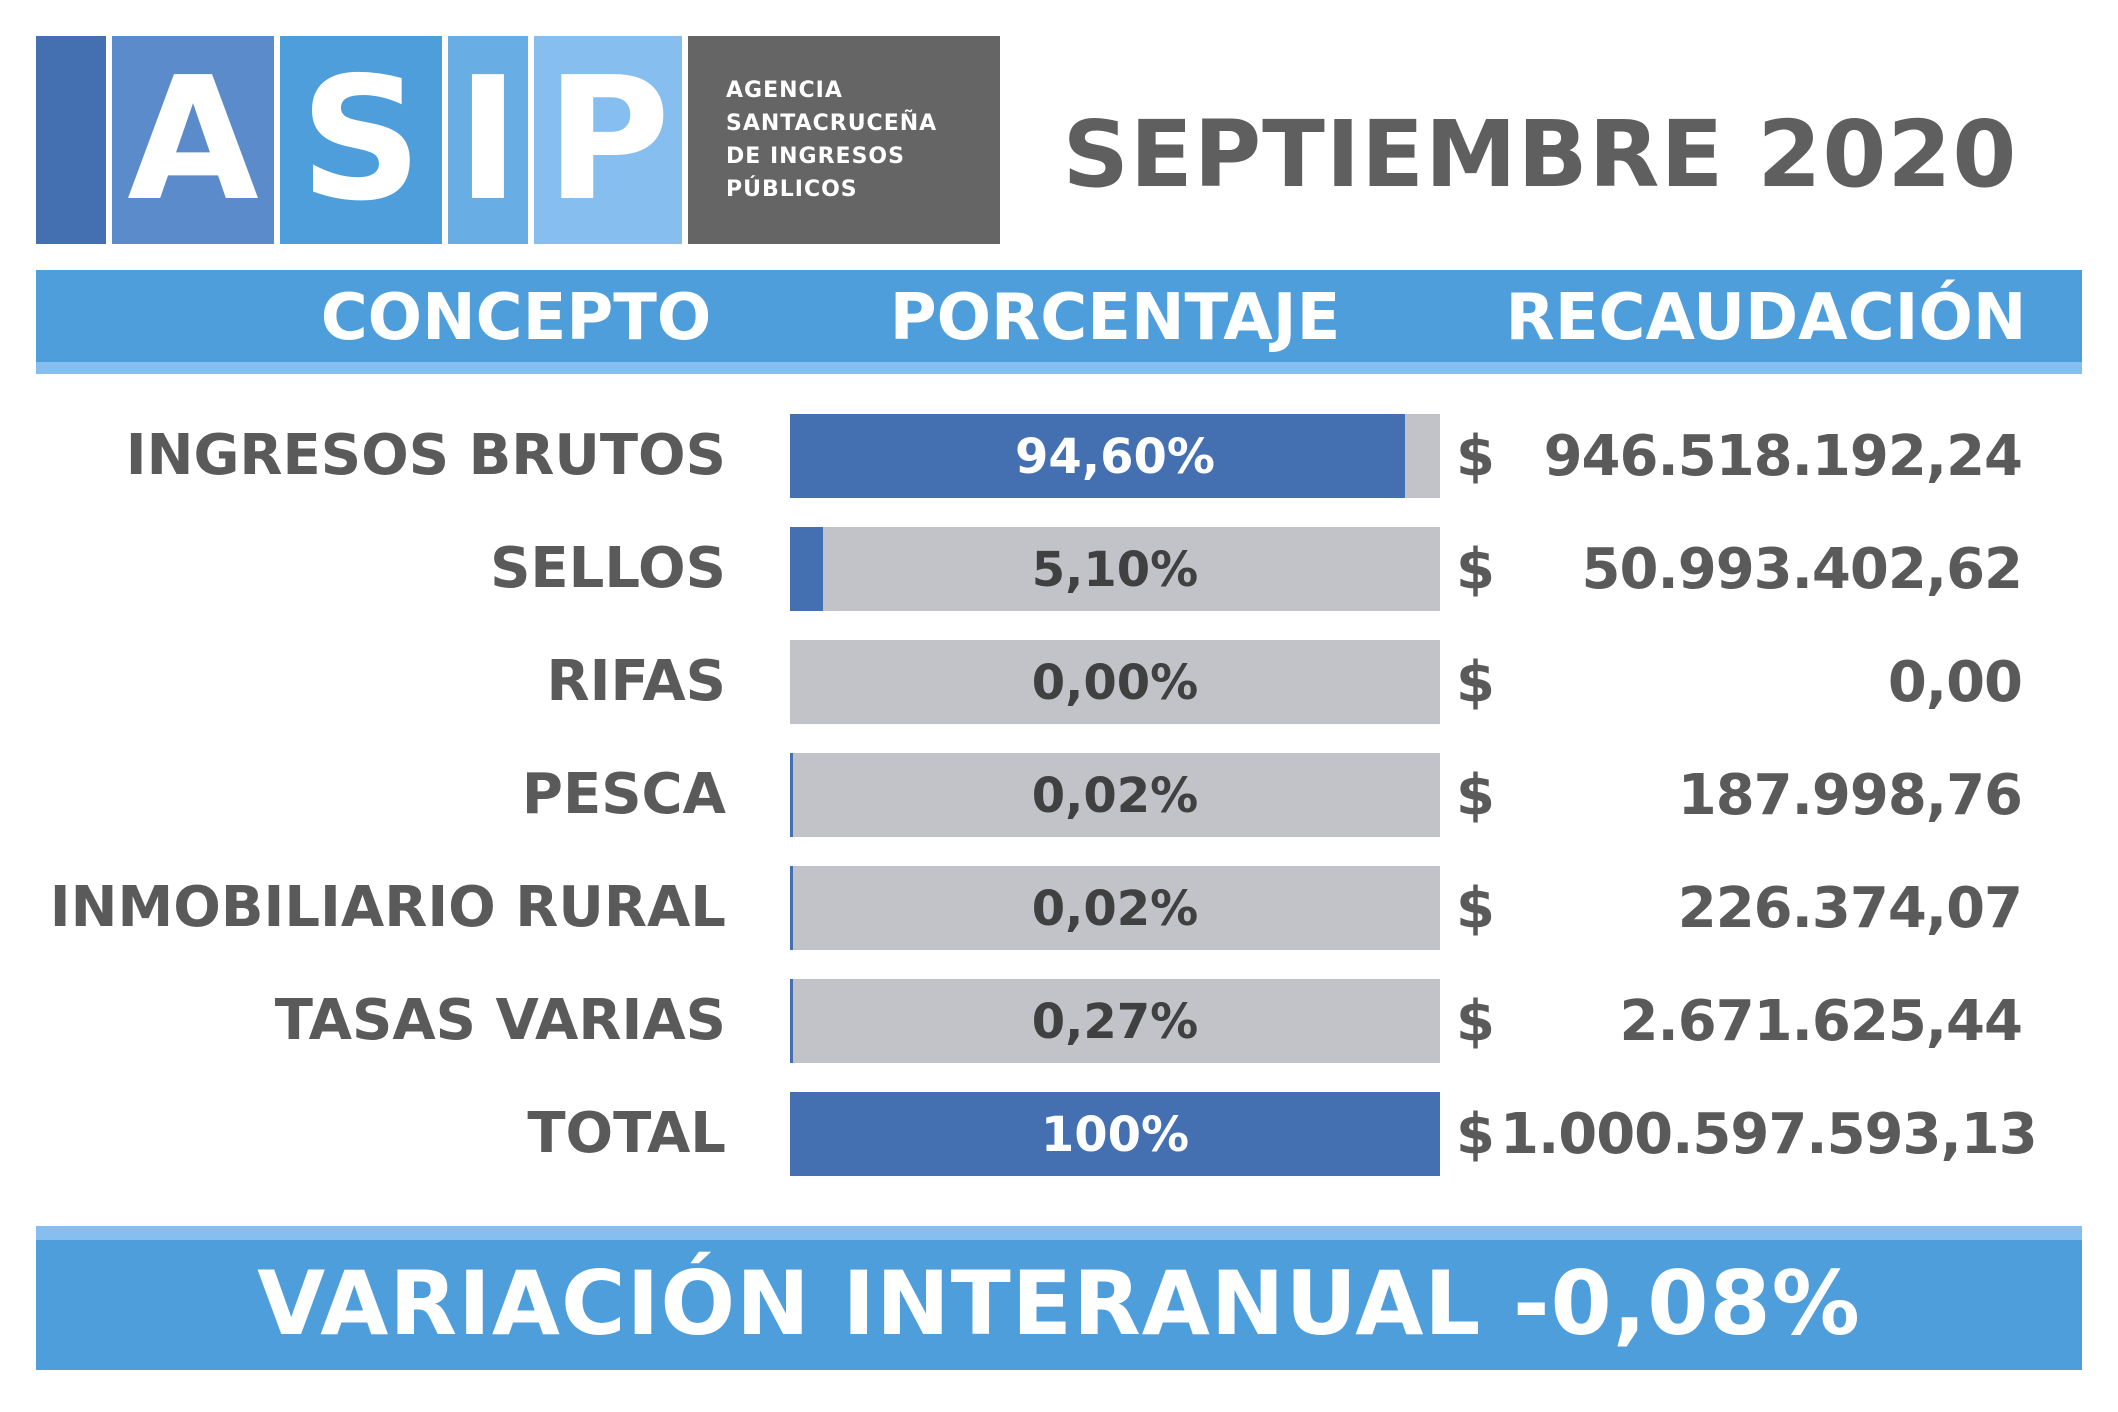  Describe the element at coordinates (623, 794) in the screenshot. I see `row-label: PESCA` at that location.